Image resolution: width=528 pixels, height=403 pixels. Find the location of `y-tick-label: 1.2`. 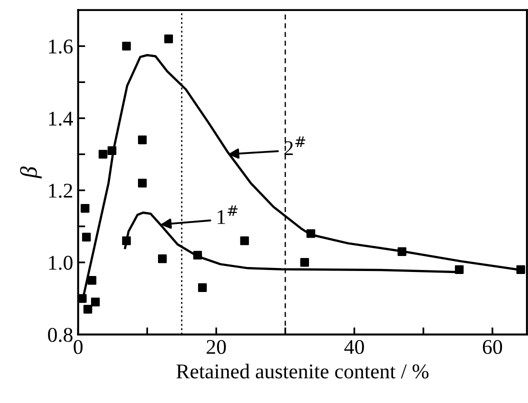

y-tick-label: 1.2 is located at coordinates (60, 191).